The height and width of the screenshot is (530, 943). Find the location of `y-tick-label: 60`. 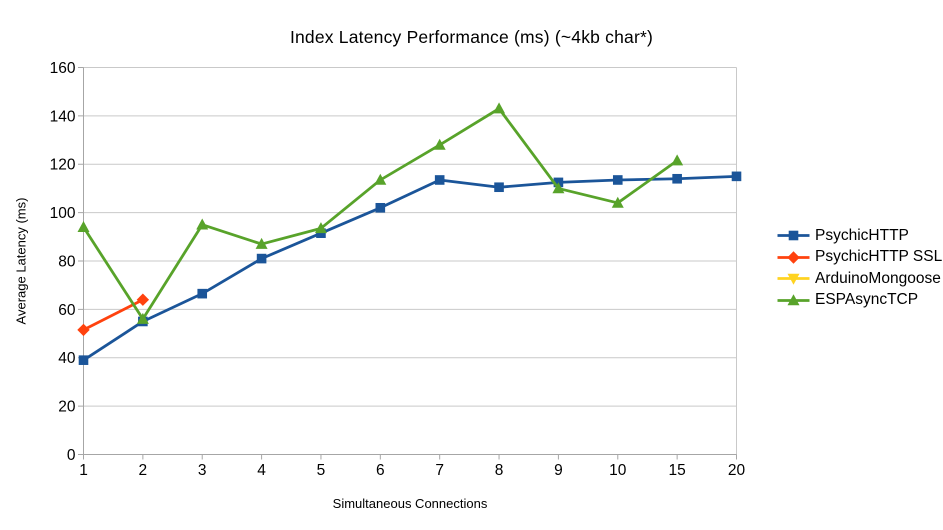

y-tick-label: 60 is located at coordinates (67, 310).